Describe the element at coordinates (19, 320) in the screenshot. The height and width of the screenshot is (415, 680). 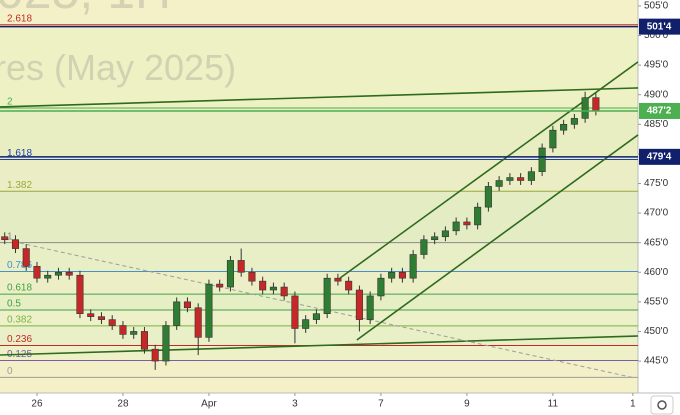
I see `fib-label: 0.382` at that location.